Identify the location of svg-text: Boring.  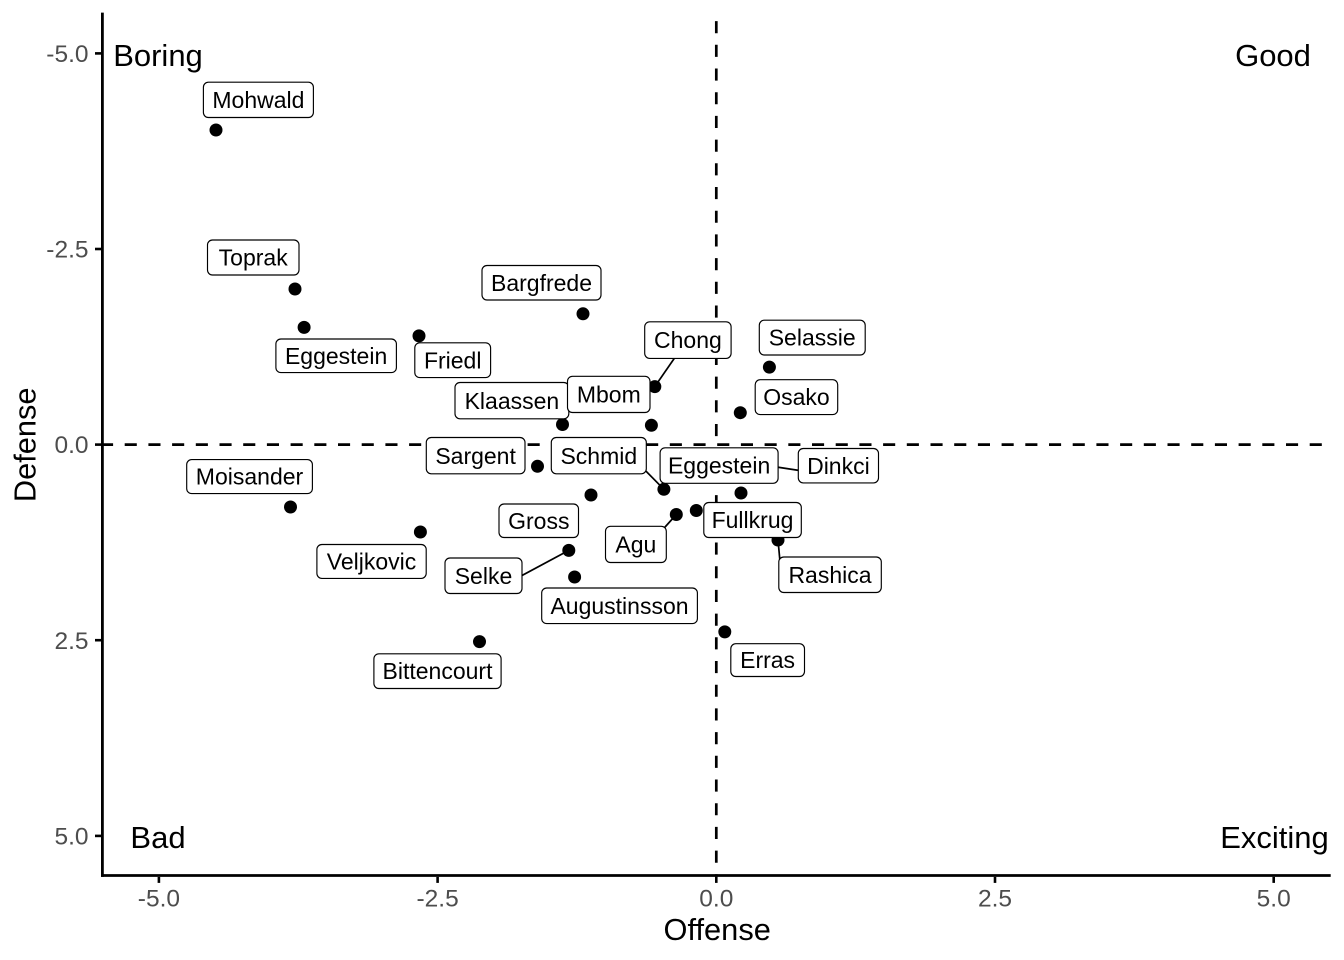
(158, 55).